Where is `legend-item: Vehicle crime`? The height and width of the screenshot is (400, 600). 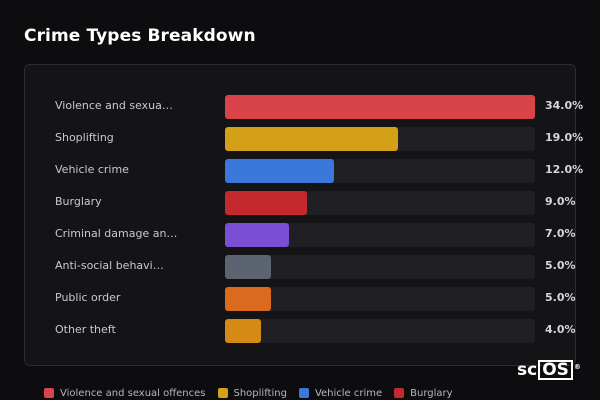 legend-item: Vehicle crime is located at coordinates (340, 393).